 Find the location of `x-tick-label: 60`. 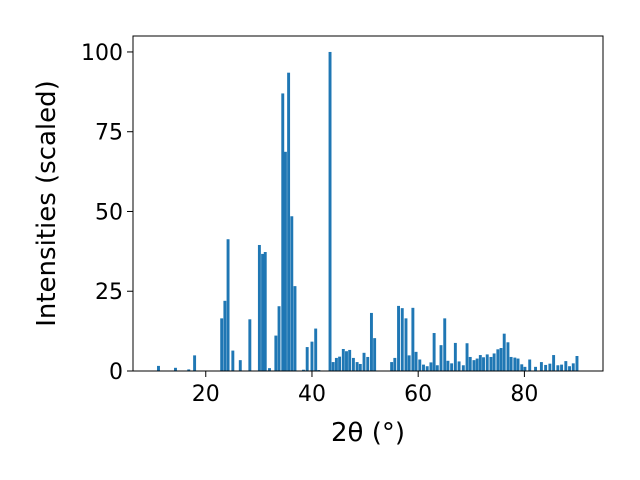

x-tick-label: 60 is located at coordinates (418, 394).